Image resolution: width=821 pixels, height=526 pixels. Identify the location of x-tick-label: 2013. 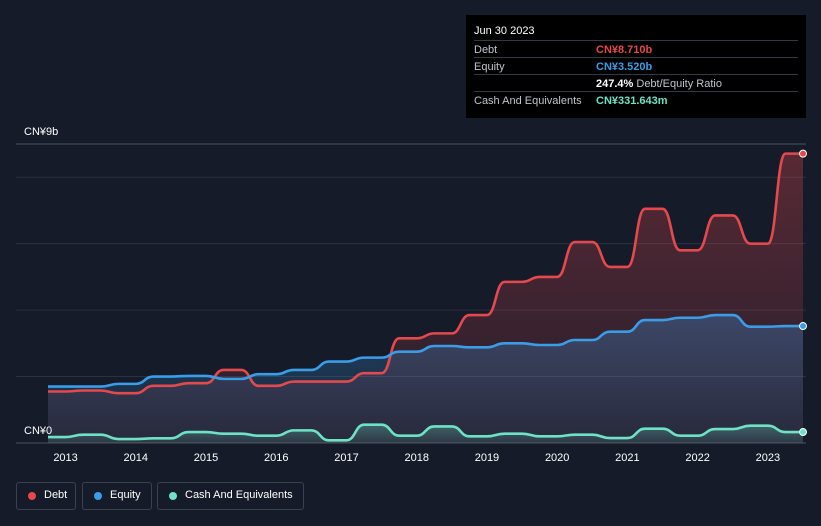
(65, 458).